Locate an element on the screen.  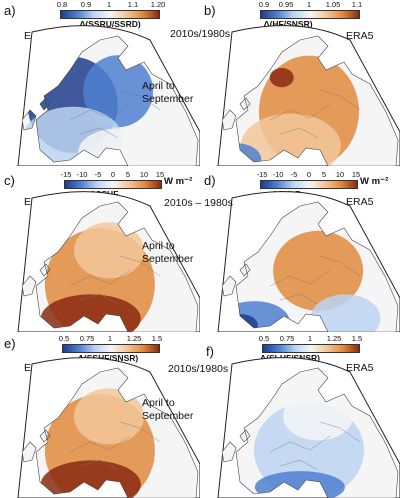
map-c is located at coordinates (108, 261).